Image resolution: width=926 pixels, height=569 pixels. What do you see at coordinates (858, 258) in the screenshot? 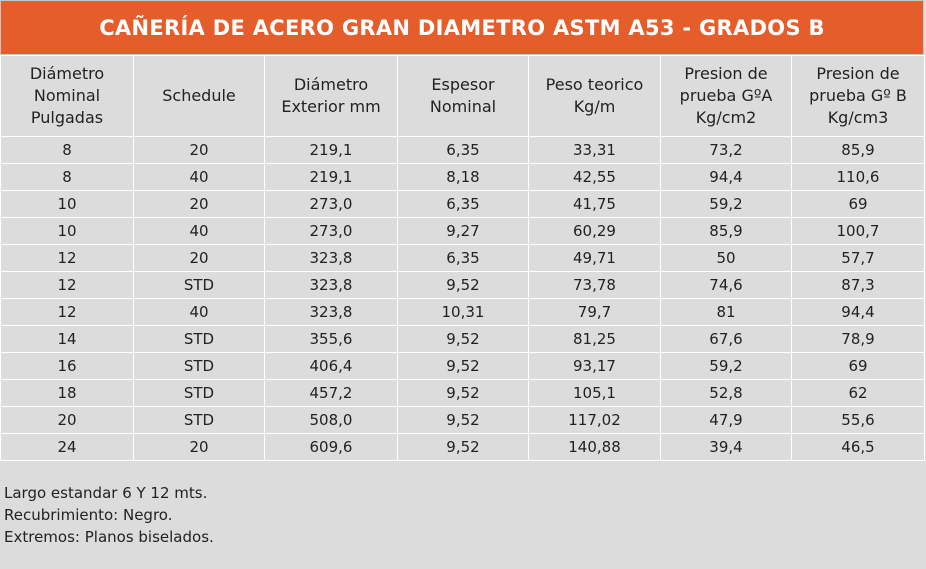
I see `cell-test-pressure-grade-b: 57,7` at bounding box center [858, 258].